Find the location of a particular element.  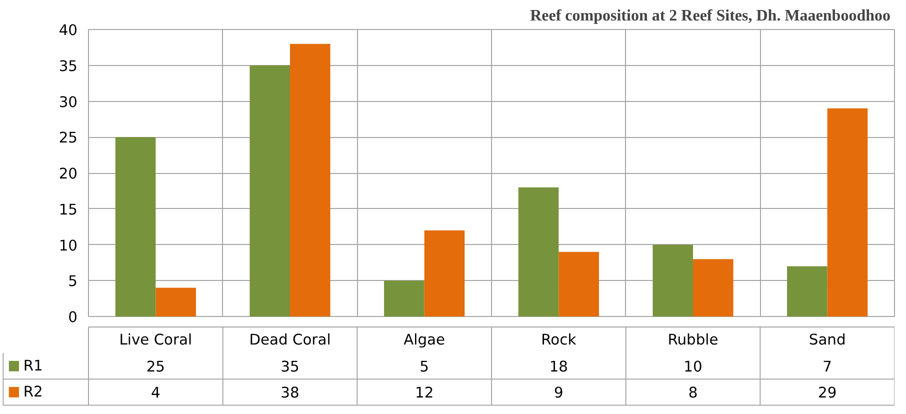

data-label: 10 is located at coordinates (693, 367).